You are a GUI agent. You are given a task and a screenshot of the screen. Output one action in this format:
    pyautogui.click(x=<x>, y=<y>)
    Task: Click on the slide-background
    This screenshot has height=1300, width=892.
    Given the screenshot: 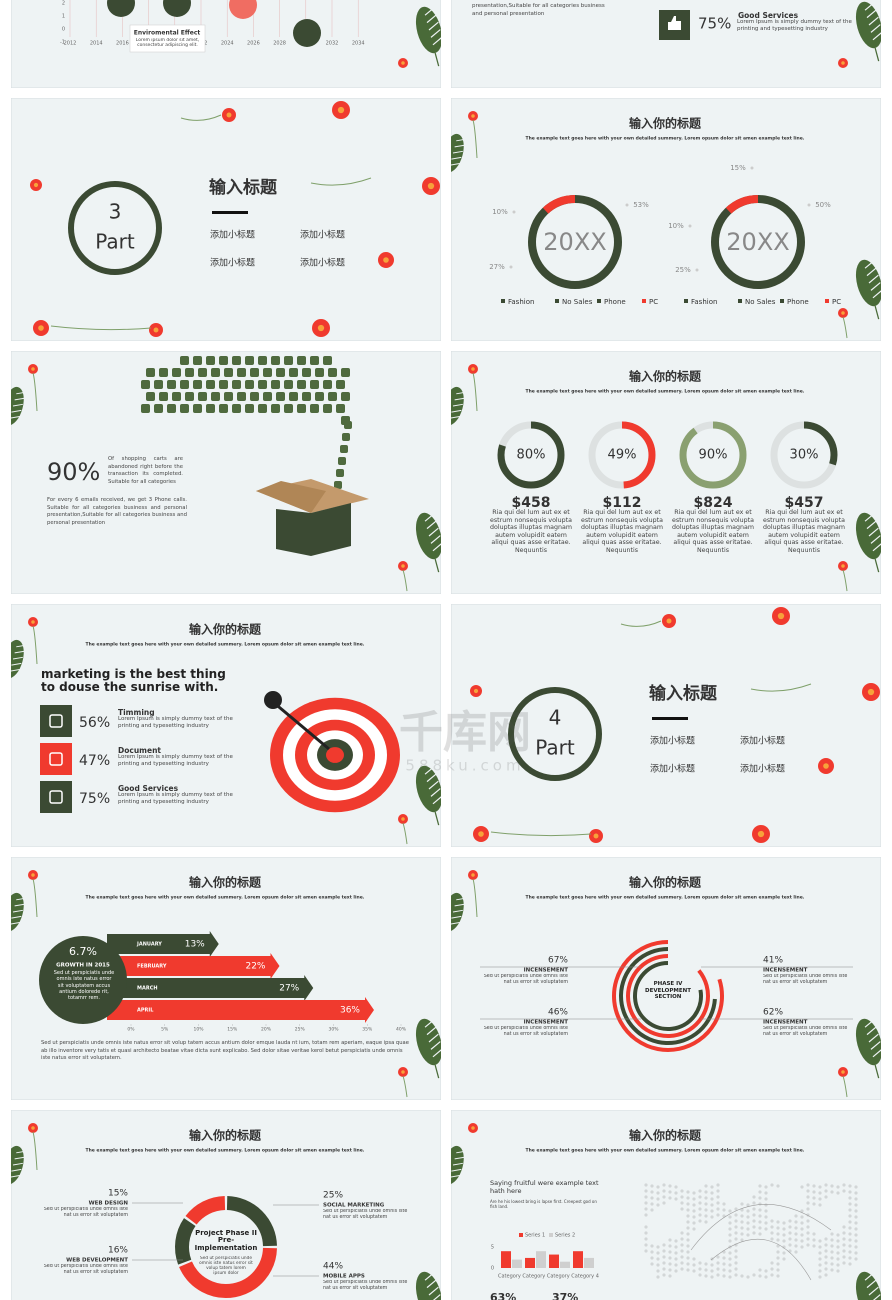 What is the action you would take?
    pyautogui.click(x=226, y=472)
    